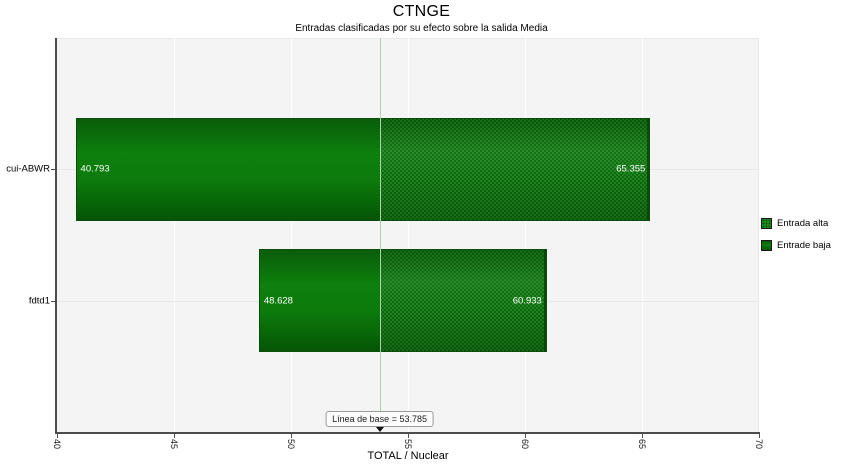  What do you see at coordinates (525, 444) in the screenshot?
I see `x-tick-label: 60` at bounding box center [525, 444].